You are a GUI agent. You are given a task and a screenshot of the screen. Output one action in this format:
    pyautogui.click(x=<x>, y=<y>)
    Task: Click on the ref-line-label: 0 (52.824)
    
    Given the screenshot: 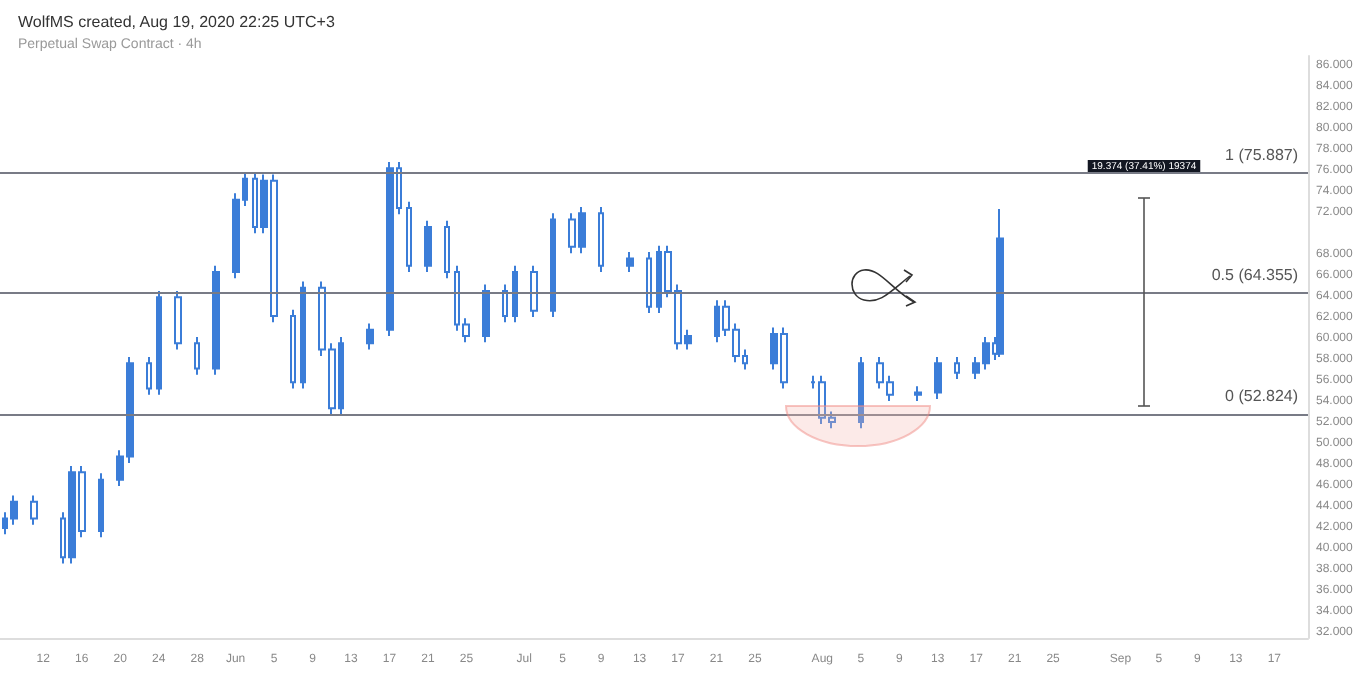 What is the action you would take?
    pyautogui.click(x=1262, y=396)
    